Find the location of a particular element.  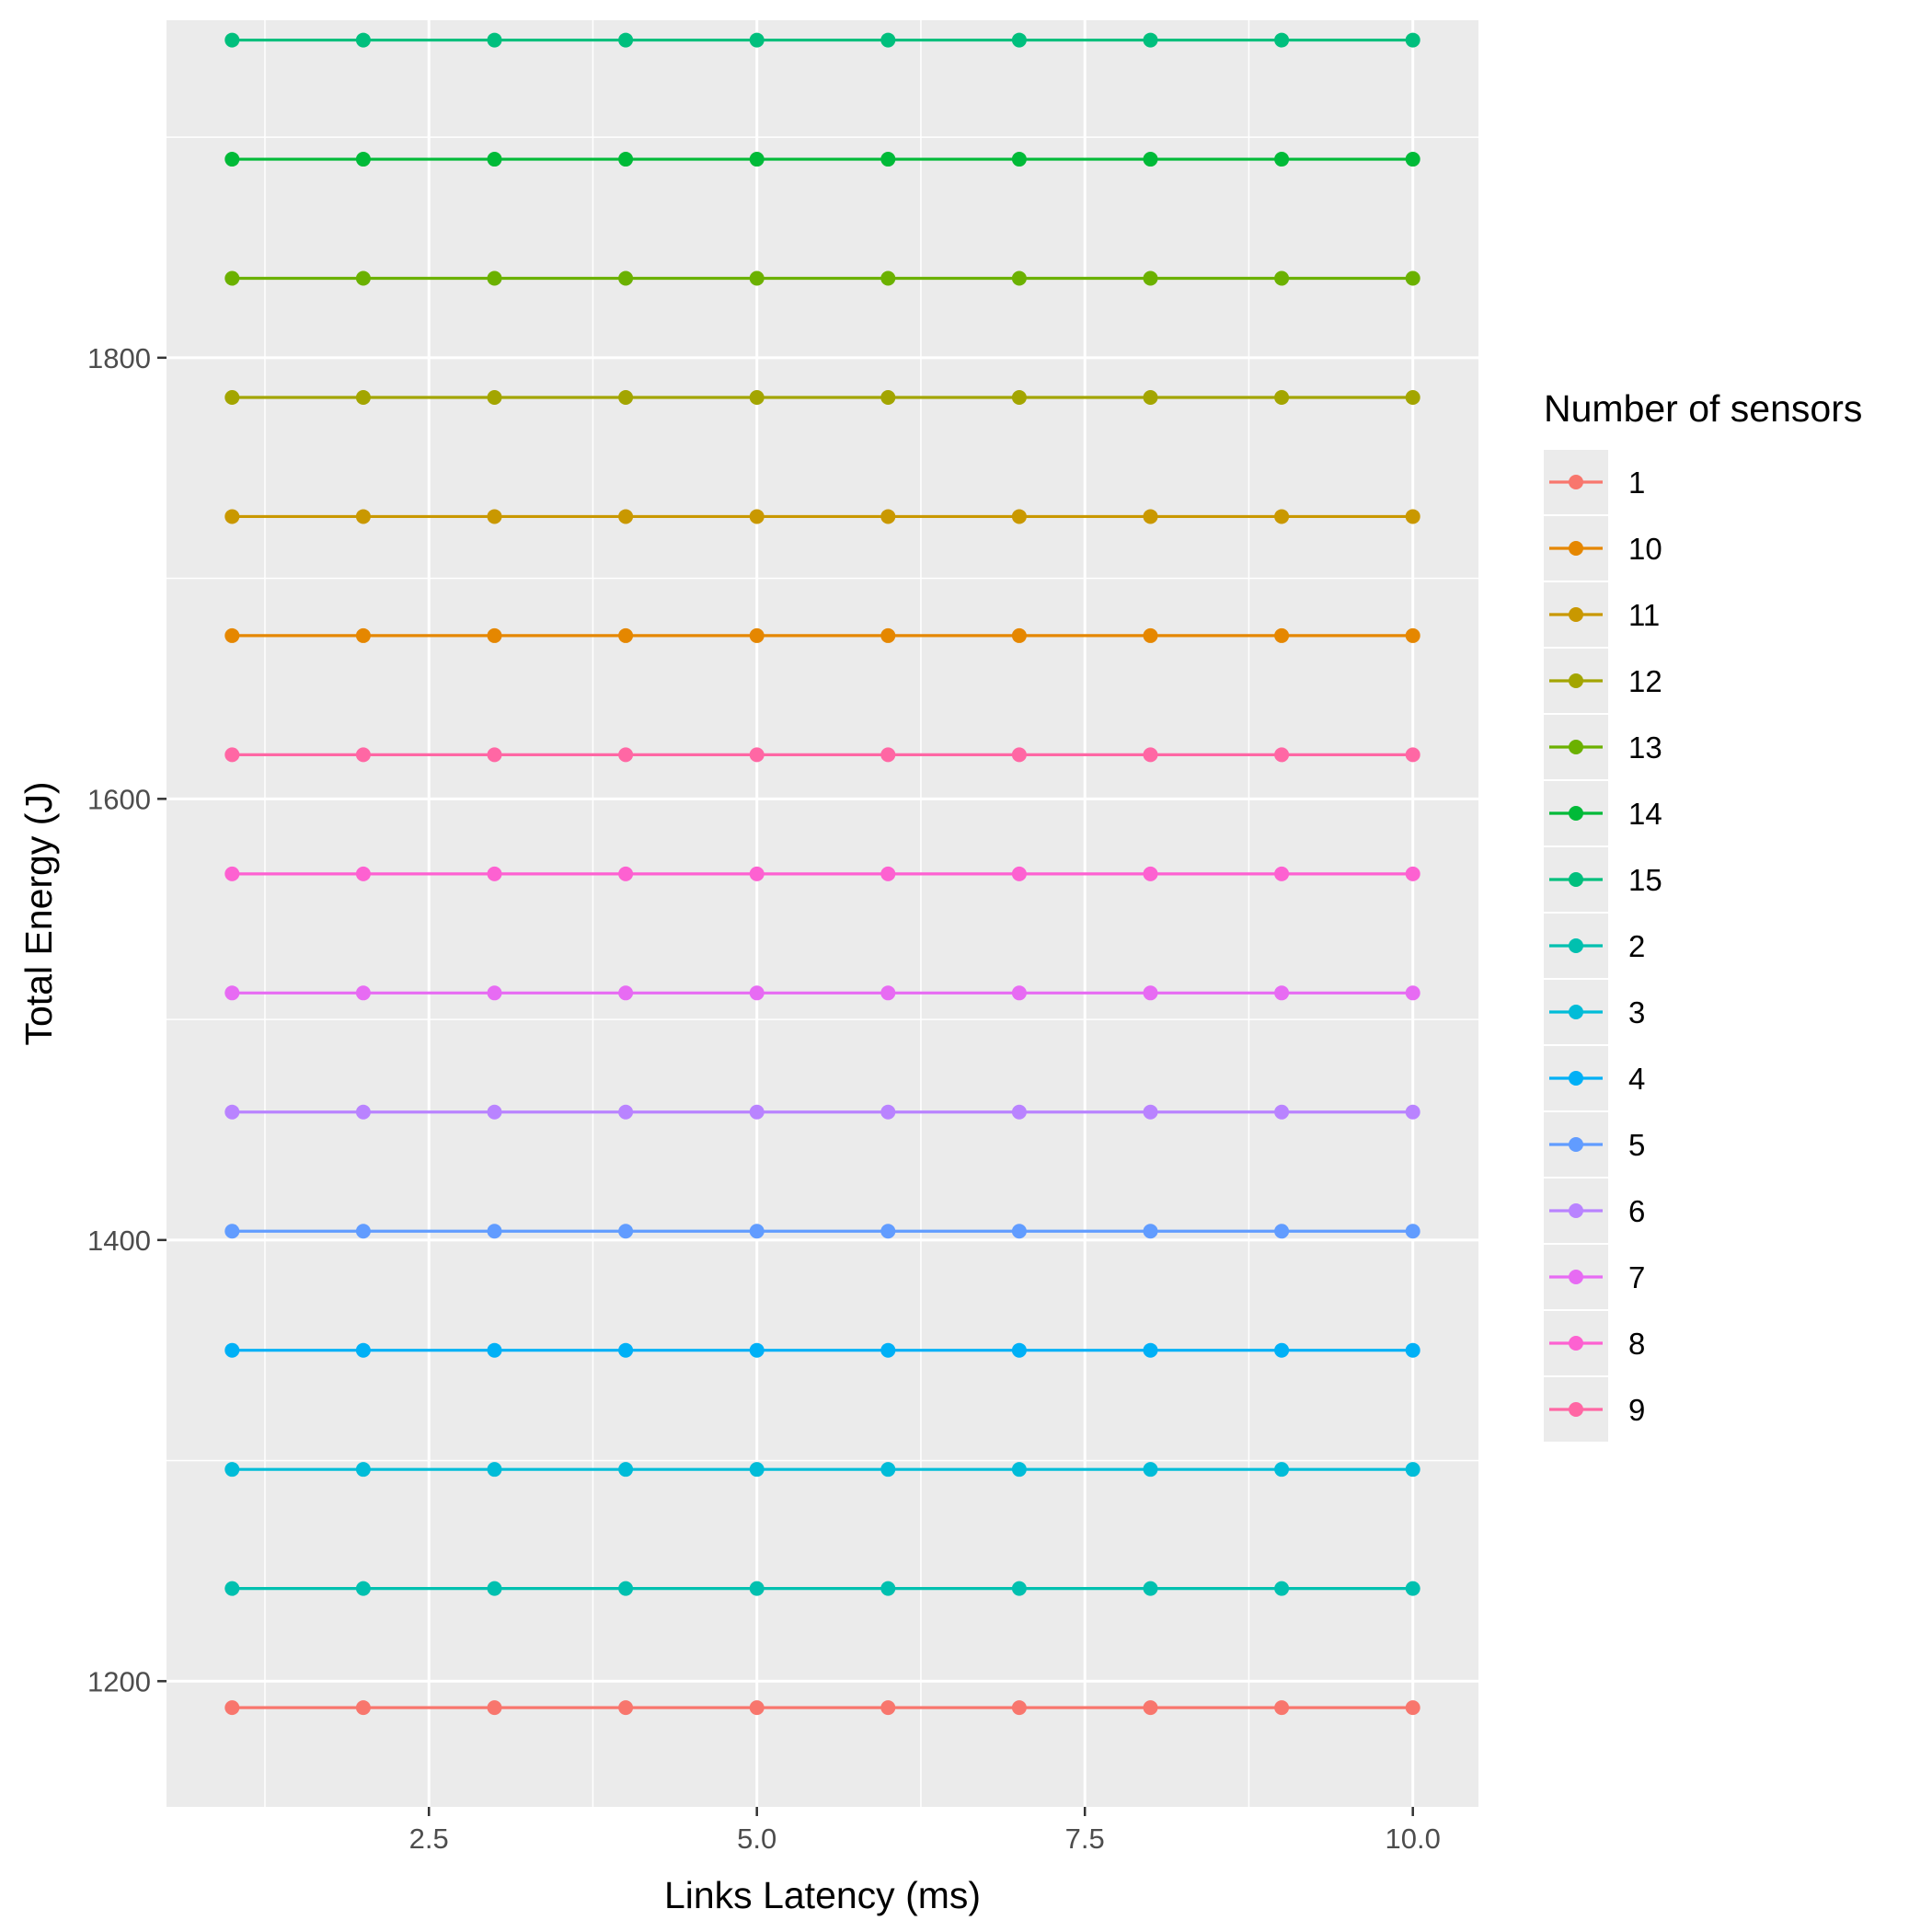

legend-item: 12 is located at coordinates (1603, 681).